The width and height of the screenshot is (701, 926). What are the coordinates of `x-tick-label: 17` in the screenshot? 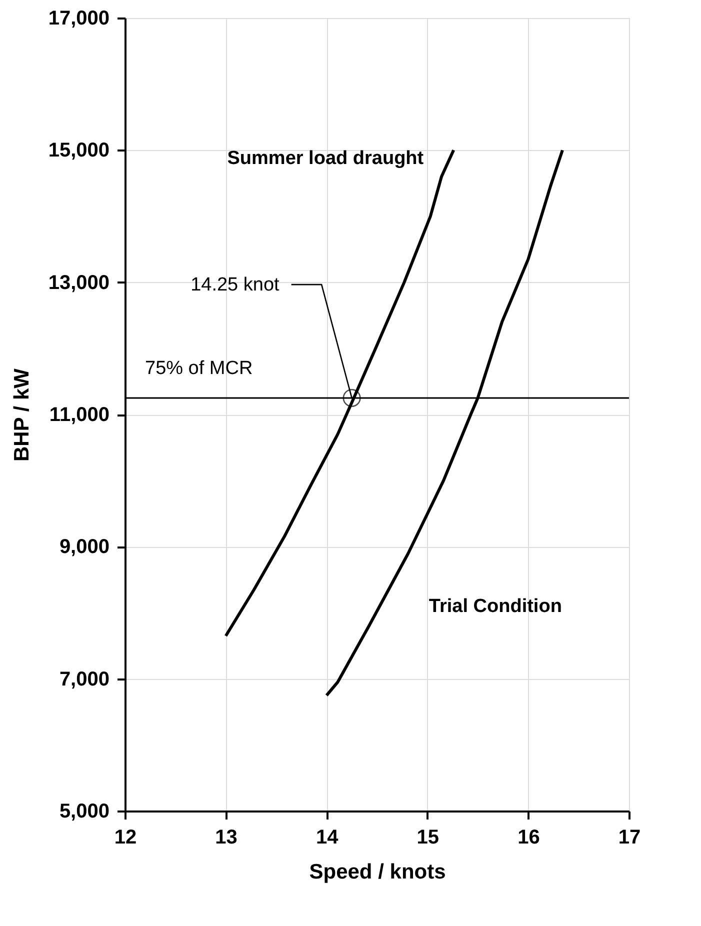 It's located at (629, 837).